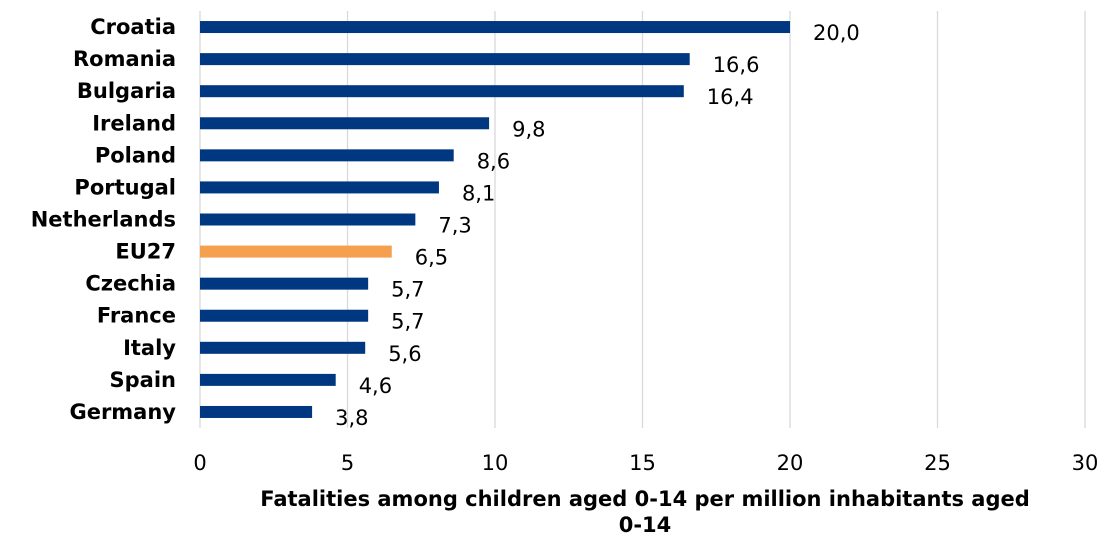 The image size is (1105, 537). What do you see at coordinates (495, 463) in the screenshot?
I see `x-tick-label-10: 10` at bounding box center [495, 463].